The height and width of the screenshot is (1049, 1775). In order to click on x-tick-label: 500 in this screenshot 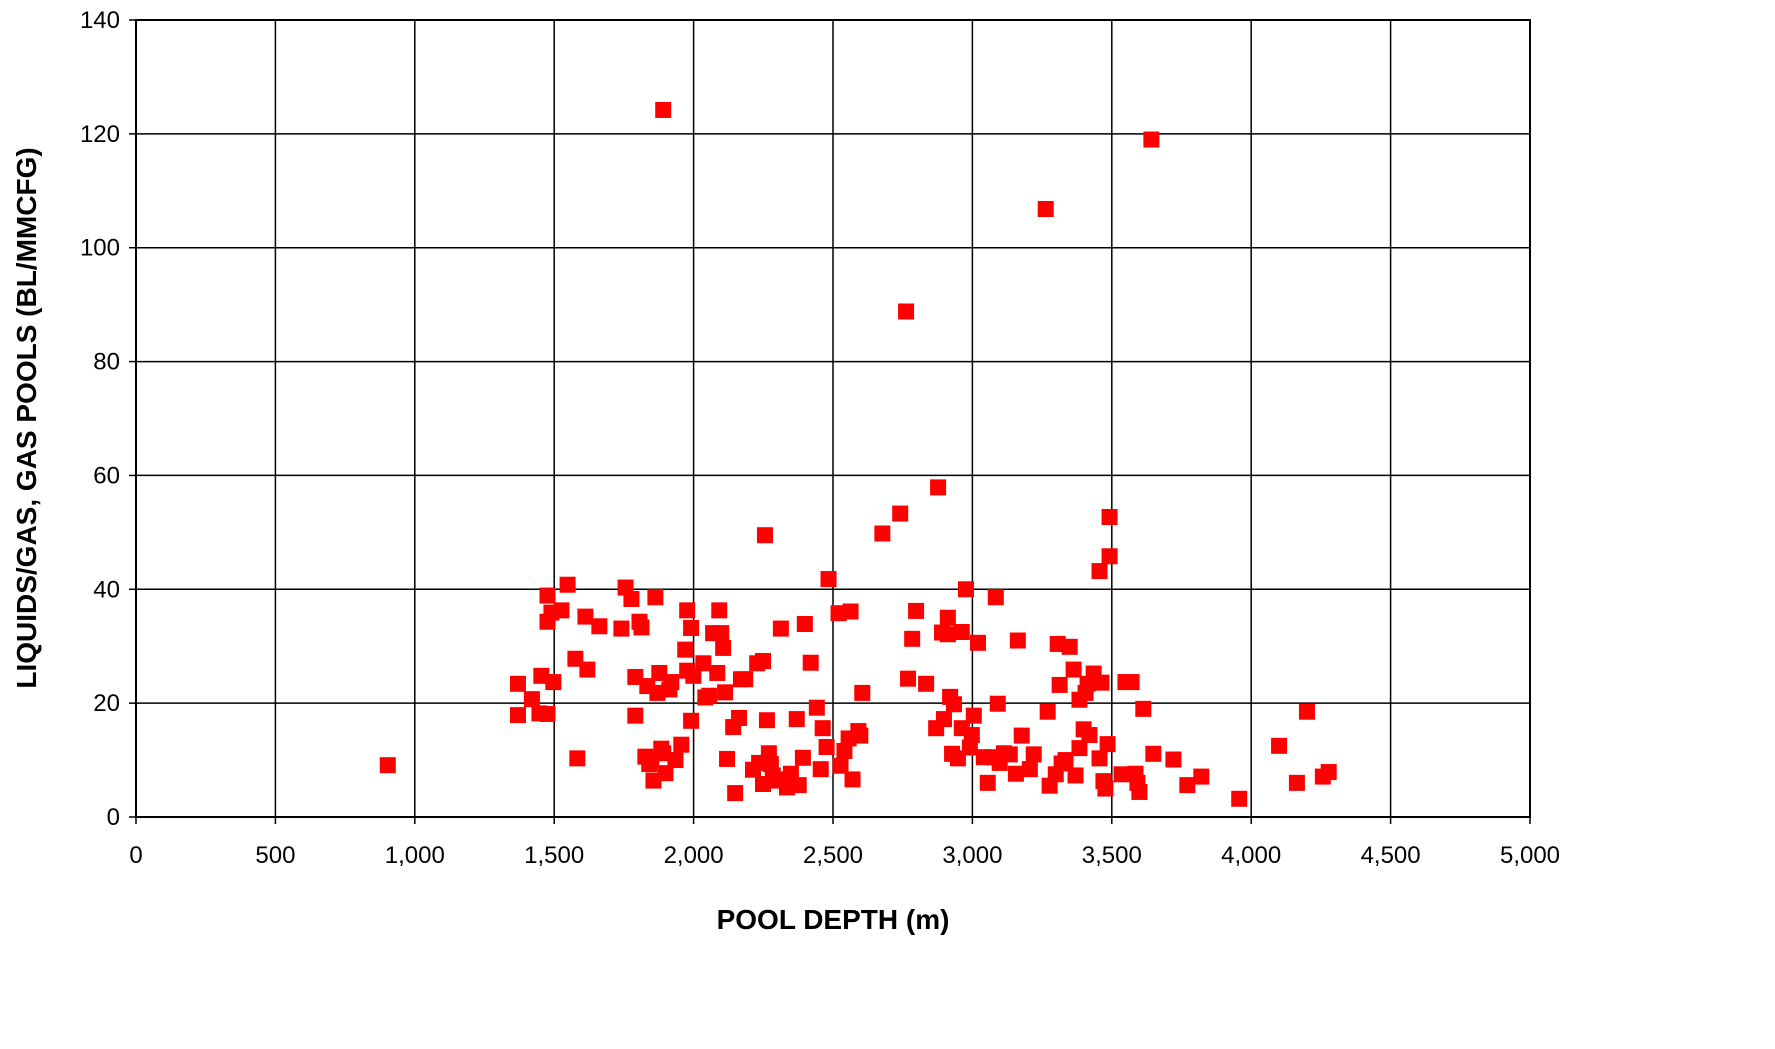, I will do `click(275, 855)`.